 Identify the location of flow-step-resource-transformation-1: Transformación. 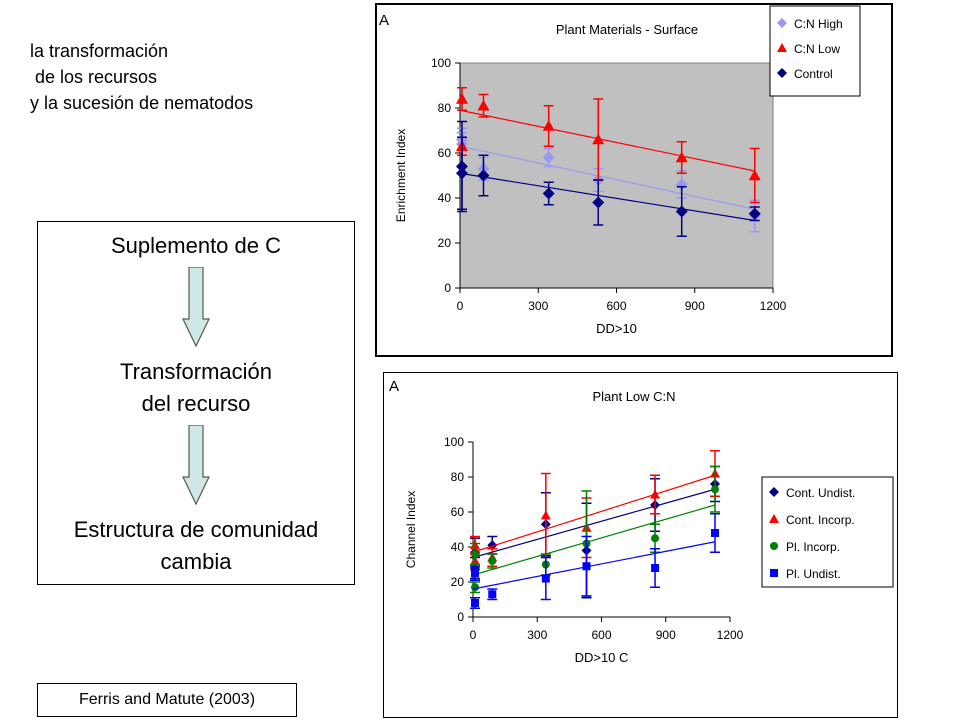
(195, 371).